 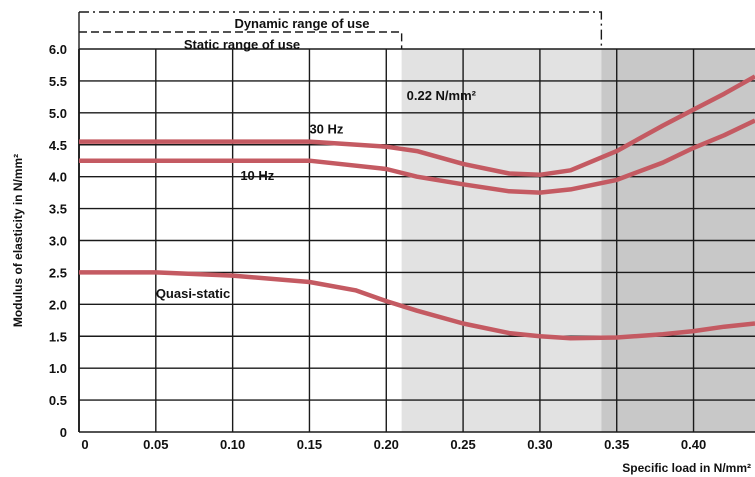 I want to click on y-axis-title: Modulus of elasticity in N/mm², so click(x=18, y=240).